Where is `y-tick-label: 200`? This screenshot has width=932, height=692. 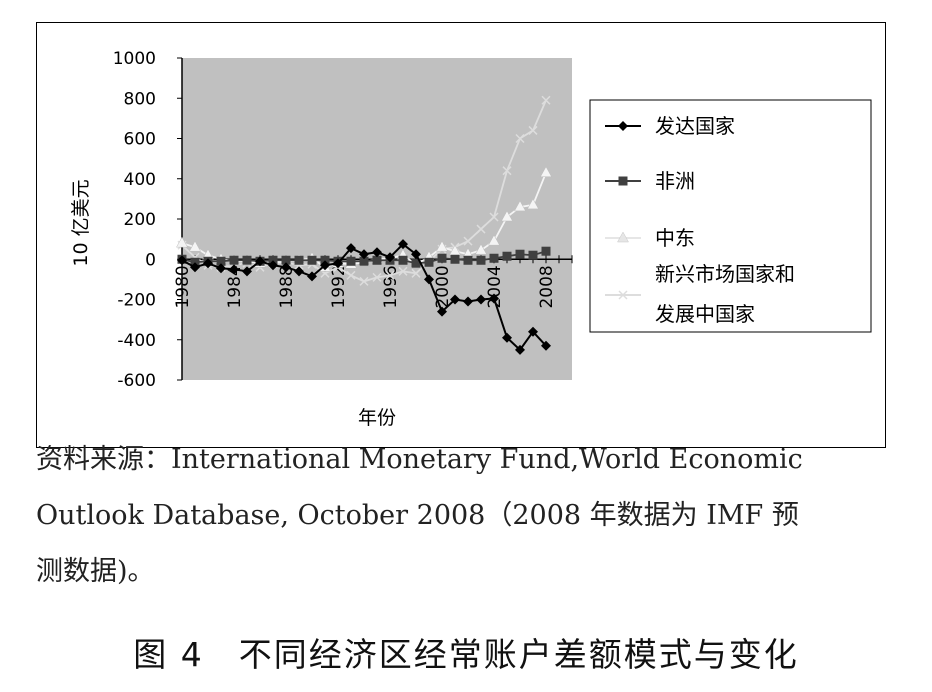
y-tick-label: 200 is located at coordinates (140, 220).